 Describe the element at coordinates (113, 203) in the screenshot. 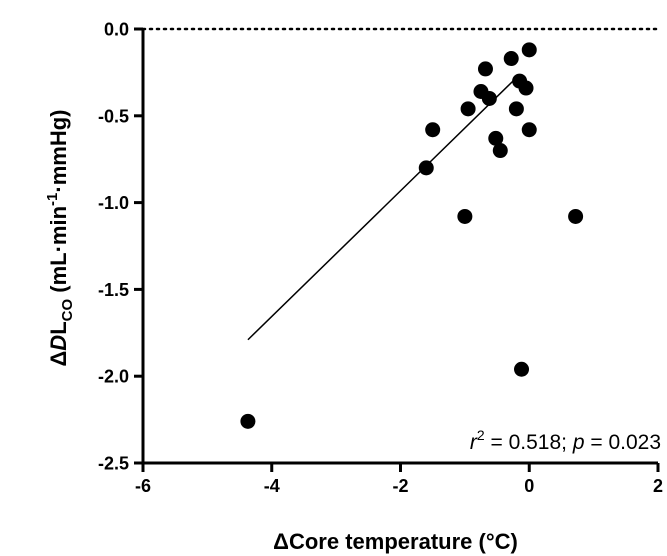

I see `y-tick-label: -1.0` at that location.